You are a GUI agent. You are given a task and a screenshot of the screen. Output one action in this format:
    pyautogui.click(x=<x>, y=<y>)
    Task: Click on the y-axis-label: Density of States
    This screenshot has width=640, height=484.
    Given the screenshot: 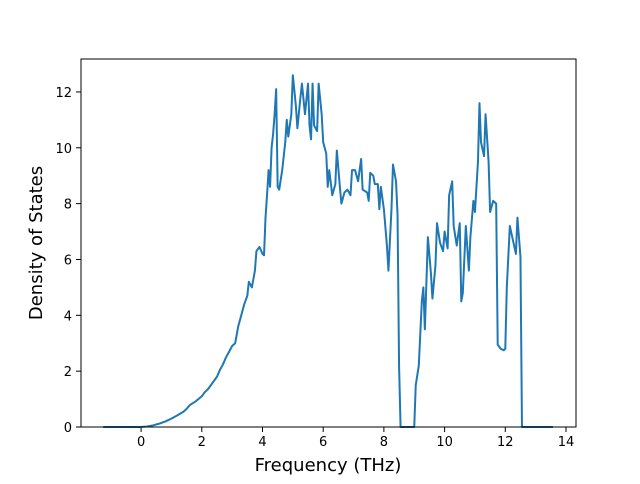 What is the action you would take?
    pyautogui.click(x=36, y=243)
    